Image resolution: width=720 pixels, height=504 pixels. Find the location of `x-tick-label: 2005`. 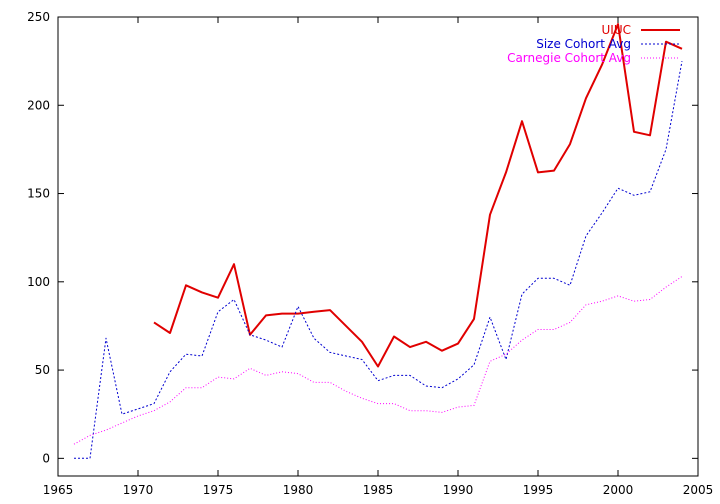

x-tick-label: 2005 is located at coordinates (698, 490).